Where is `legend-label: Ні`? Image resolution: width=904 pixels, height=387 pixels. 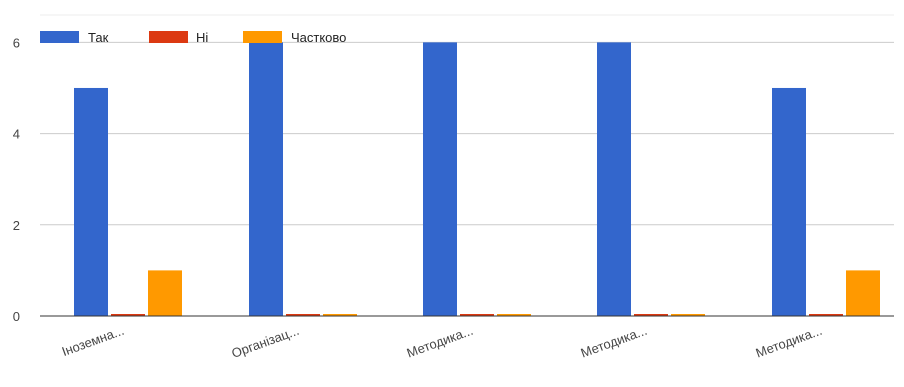
legend-label: Ні is located at coordinates (202, 37).